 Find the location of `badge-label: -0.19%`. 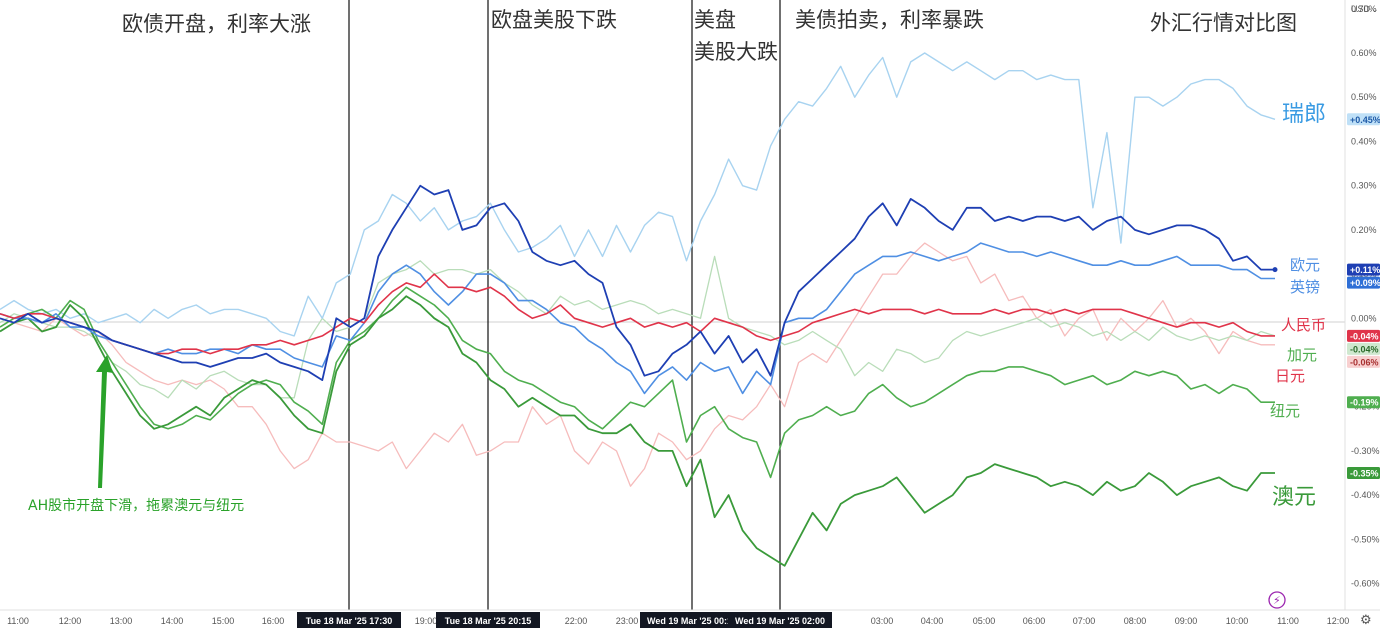

badge-label: -0.19% is located at coordinates (1364, 403).